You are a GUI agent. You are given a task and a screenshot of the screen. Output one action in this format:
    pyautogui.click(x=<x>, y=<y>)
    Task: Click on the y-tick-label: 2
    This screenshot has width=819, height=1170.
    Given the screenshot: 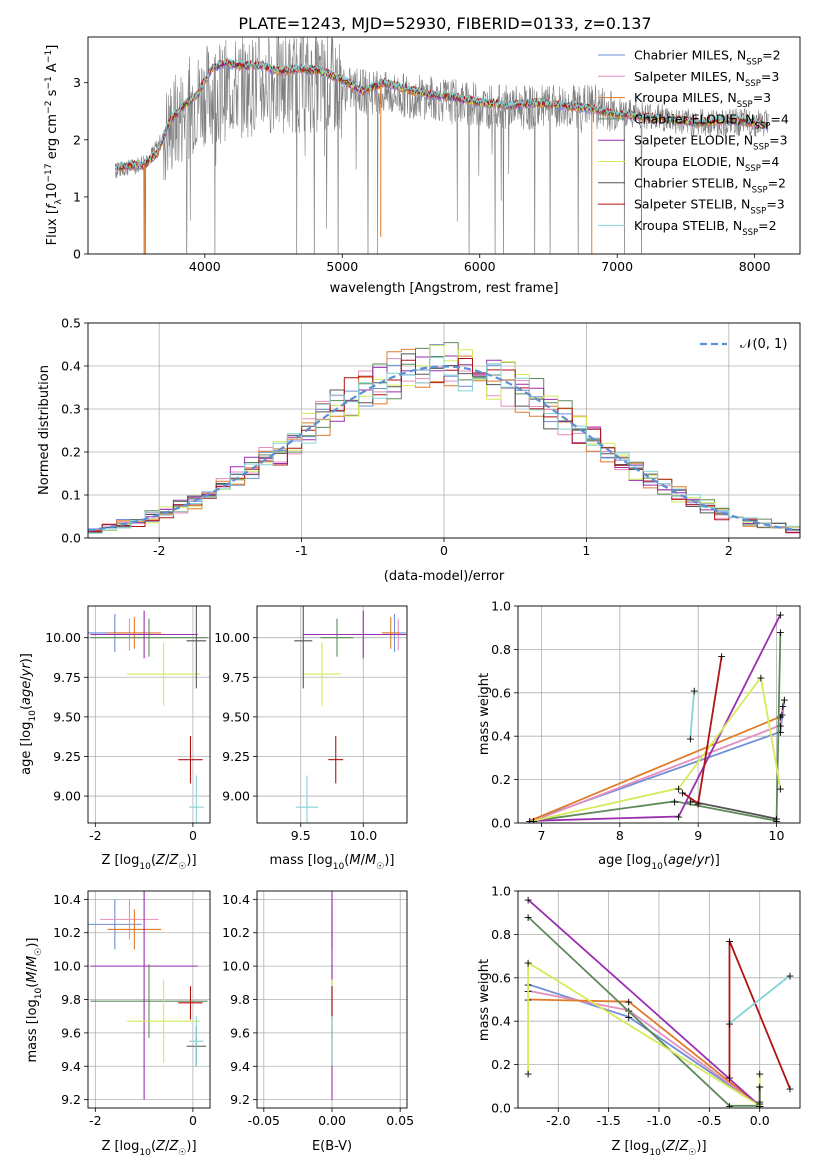 What is the action you would take?
    pyautogui.click(x=77, y=139)
    